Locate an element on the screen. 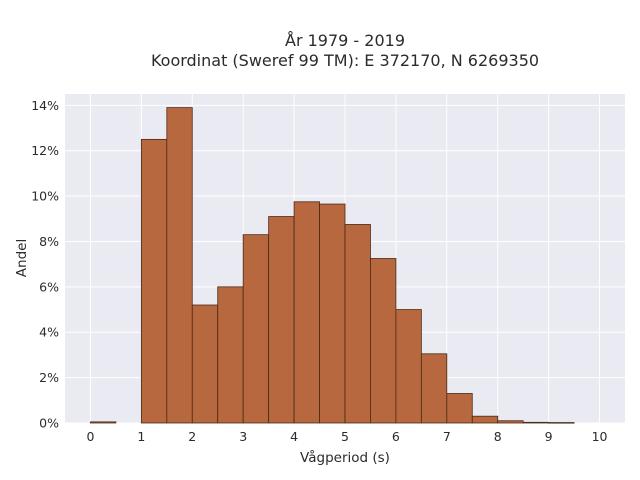  x-tick-label: 6 is located at coordinates (396, 436).